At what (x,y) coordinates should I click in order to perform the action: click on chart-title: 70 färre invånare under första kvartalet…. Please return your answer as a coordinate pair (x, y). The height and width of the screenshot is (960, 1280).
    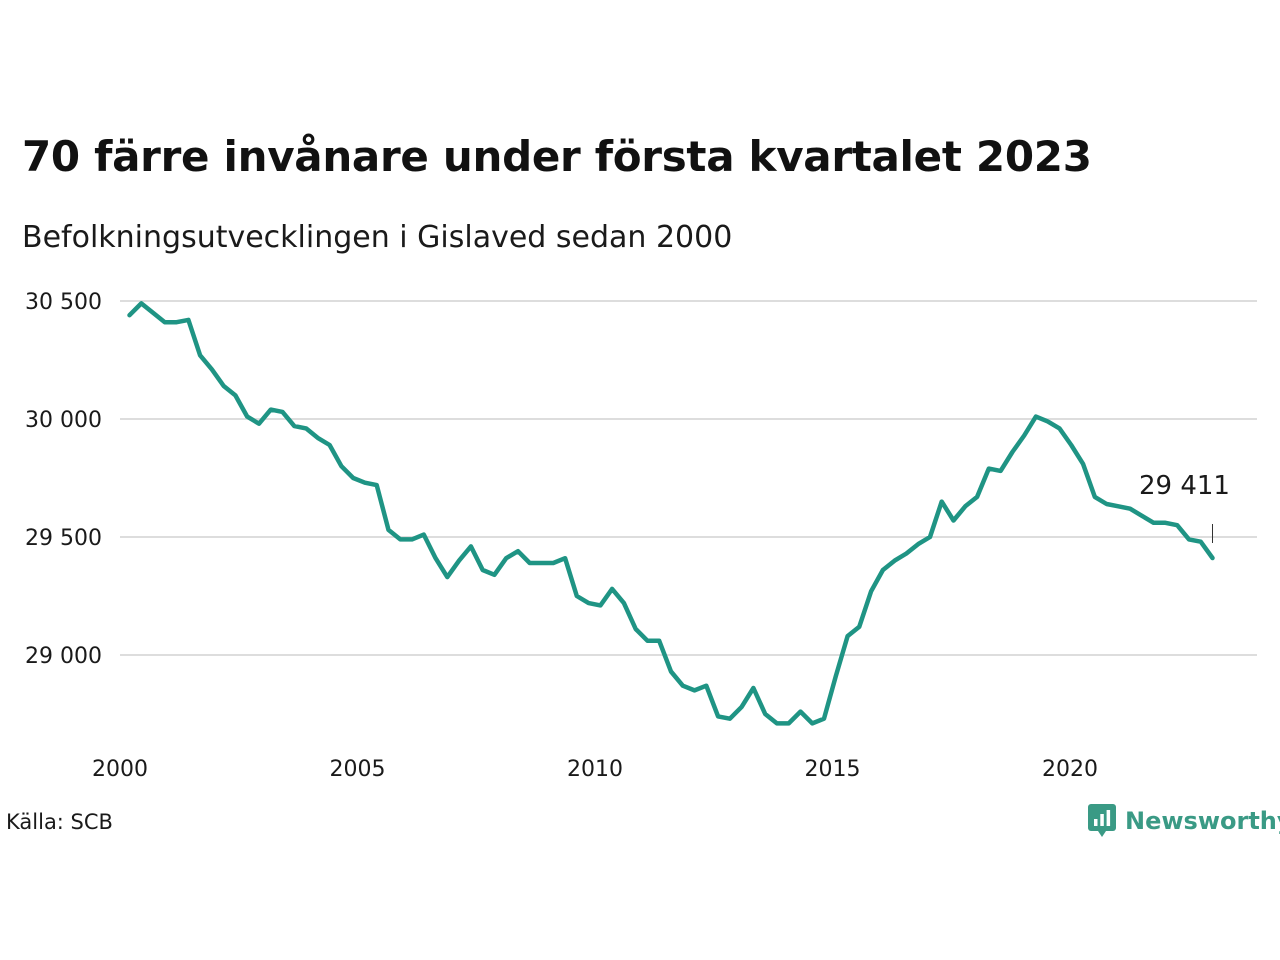
    Looking at the image, I should click on (557, 156).